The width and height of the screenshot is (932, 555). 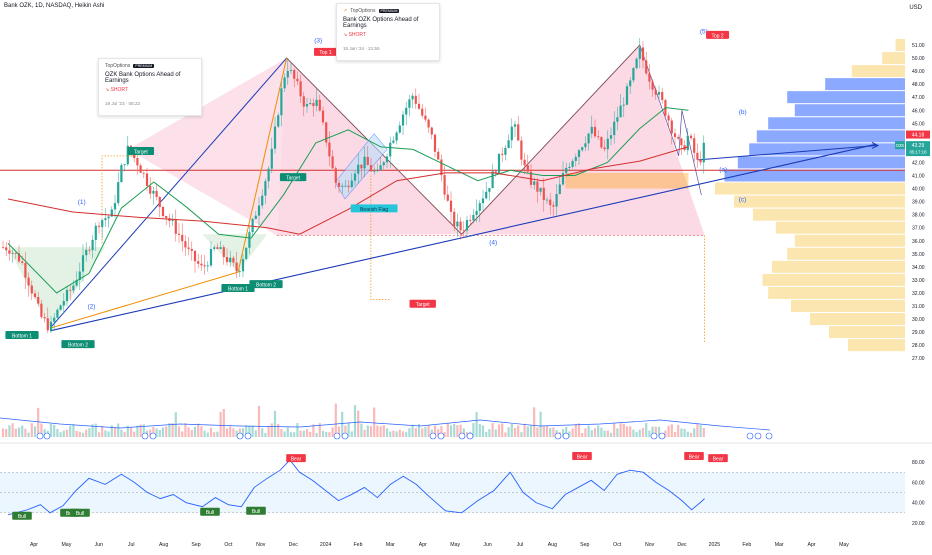 I want to click on idea-date: 19 Jul '23 · 08:22, so click(x=123, y=103).